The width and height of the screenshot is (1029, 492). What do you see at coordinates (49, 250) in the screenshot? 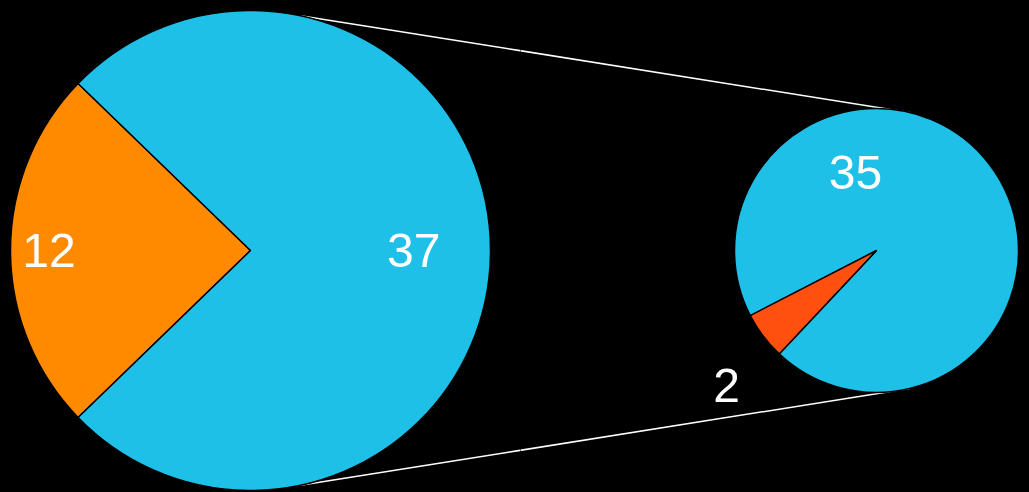
I see `data-label: 12` at bounding box center [49, 250].